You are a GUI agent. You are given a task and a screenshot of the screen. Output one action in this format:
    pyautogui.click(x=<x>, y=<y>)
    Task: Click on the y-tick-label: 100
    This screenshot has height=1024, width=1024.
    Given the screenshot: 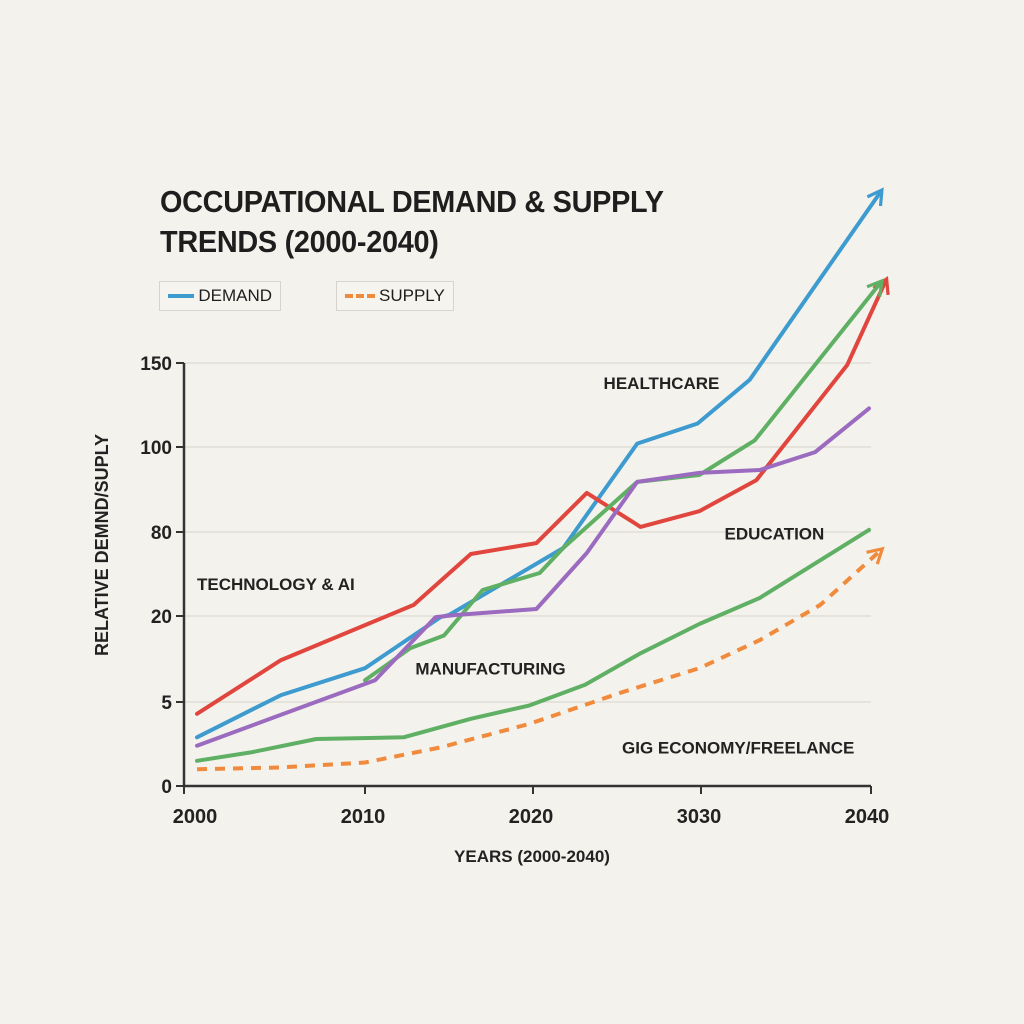 What is the action you would take?
    pyautogui.click(x=156, y=448)
    